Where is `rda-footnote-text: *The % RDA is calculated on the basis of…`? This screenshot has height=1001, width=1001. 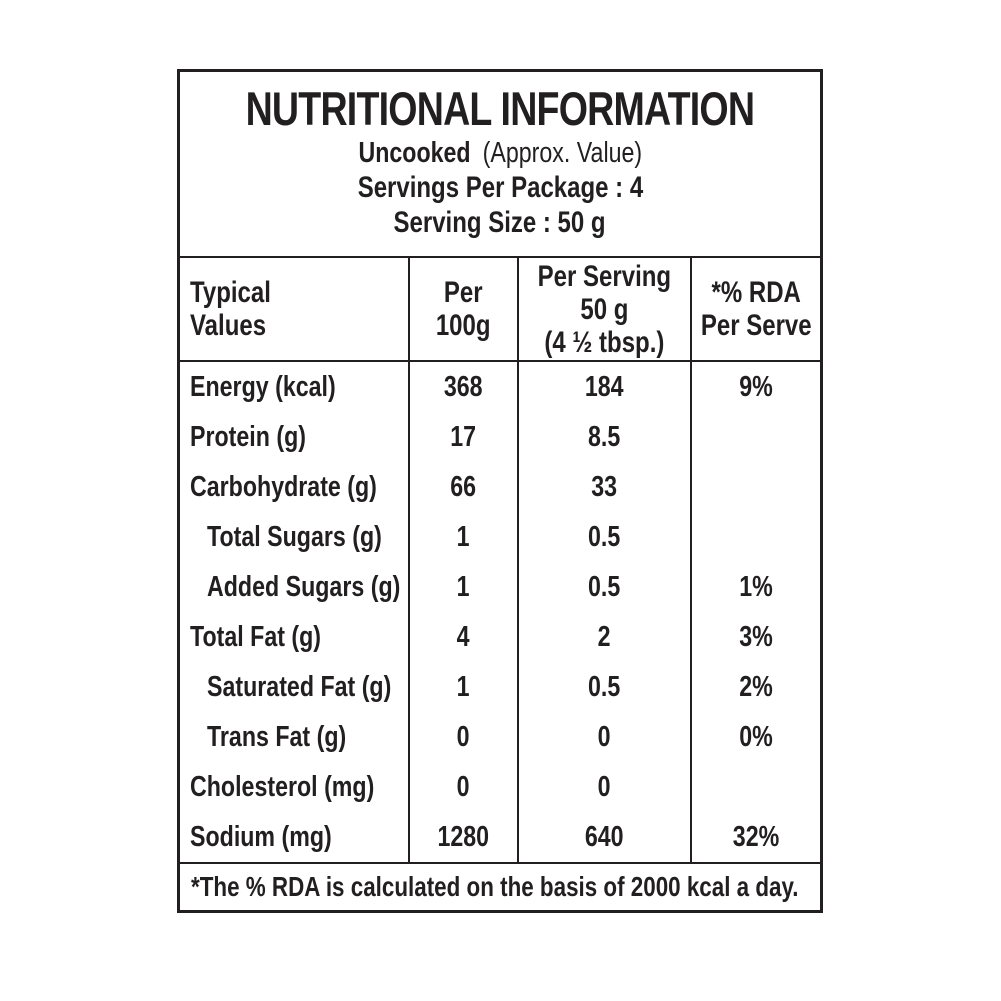
rda-footnote-text: *The % RDA is calculated on the basis of… is located at coordinates (495, 886).